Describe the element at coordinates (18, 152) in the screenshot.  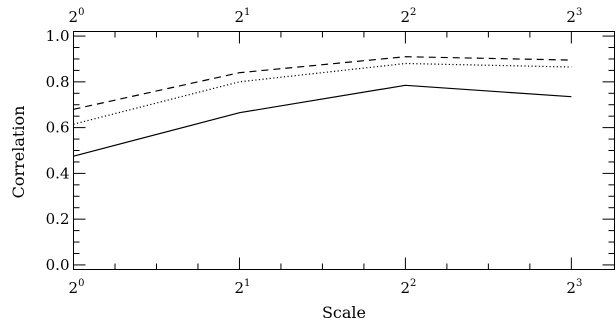
I see `y-axis-label: Correlation` at that location.